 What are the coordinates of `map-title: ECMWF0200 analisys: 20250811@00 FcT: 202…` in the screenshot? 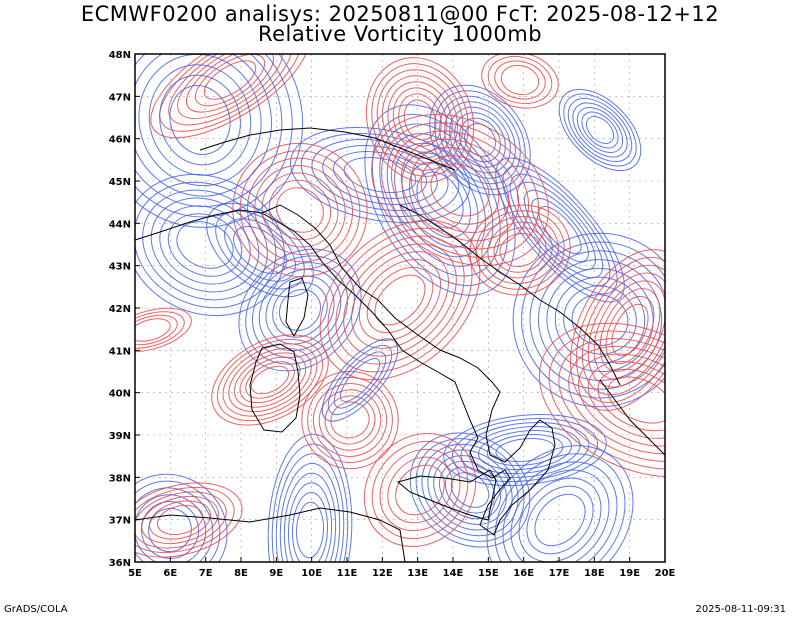 It's located at (400, 14).